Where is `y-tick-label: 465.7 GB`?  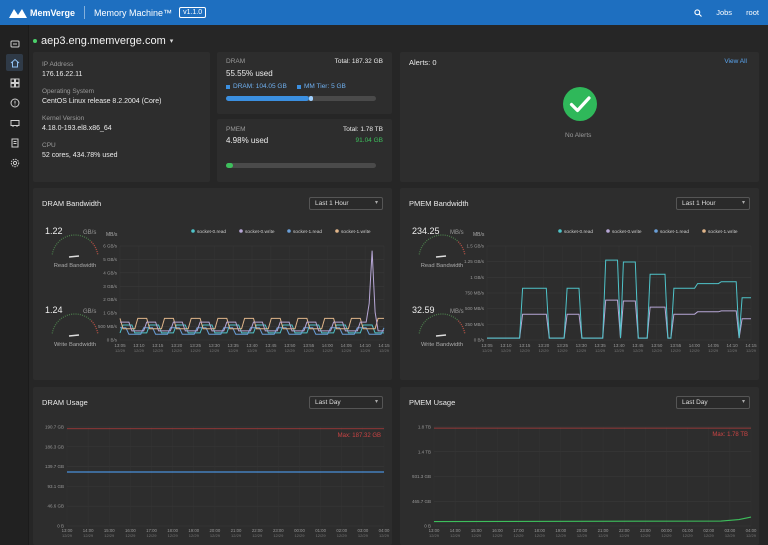 y-tick-label: 465.7 GB is located at coordinates (421, 501).